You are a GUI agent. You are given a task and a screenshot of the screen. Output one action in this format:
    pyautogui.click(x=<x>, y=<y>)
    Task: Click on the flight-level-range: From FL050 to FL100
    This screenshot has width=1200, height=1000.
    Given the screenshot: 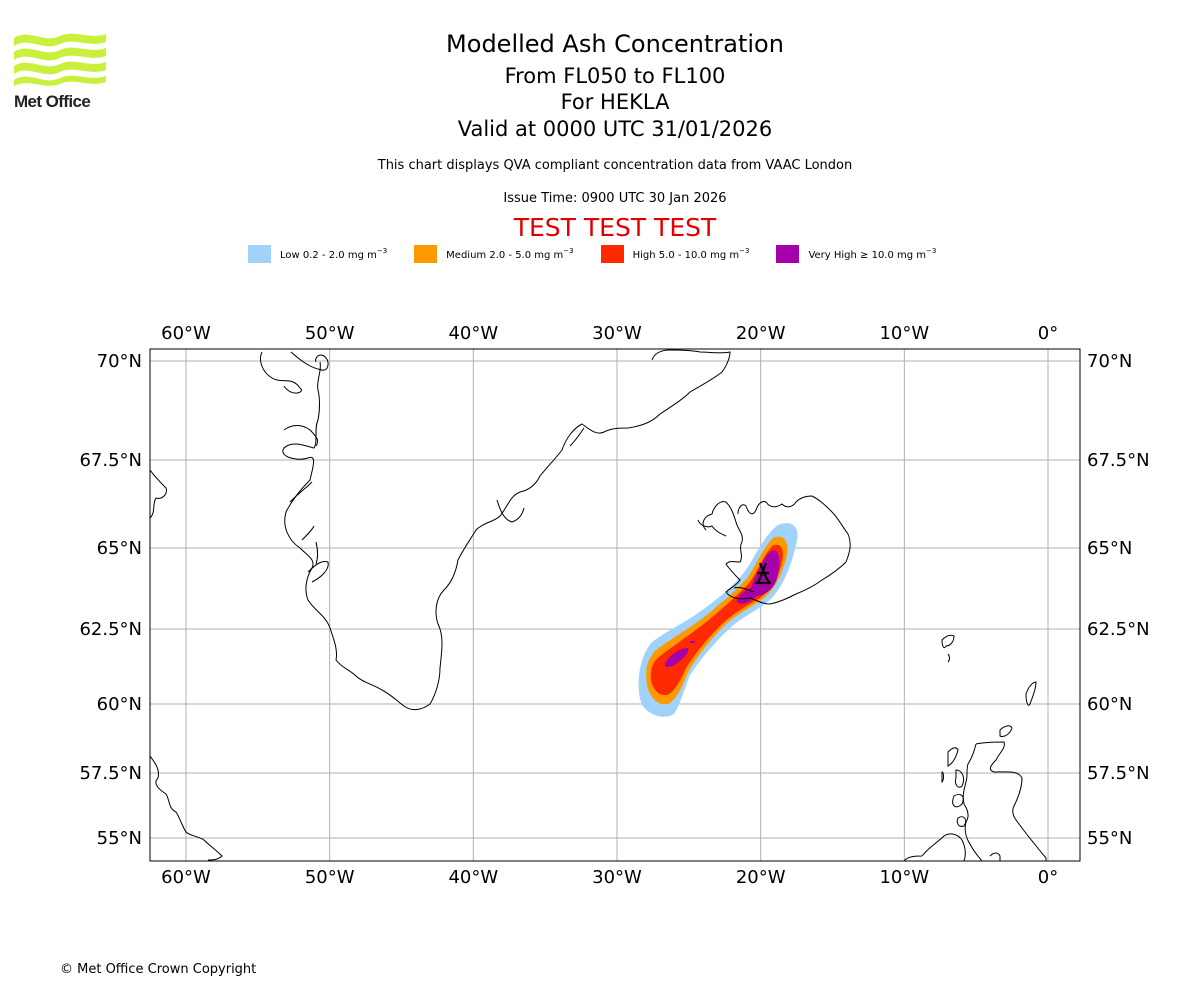 What is the action you would take?
    pyautogui.click(x=615, y=76)
    